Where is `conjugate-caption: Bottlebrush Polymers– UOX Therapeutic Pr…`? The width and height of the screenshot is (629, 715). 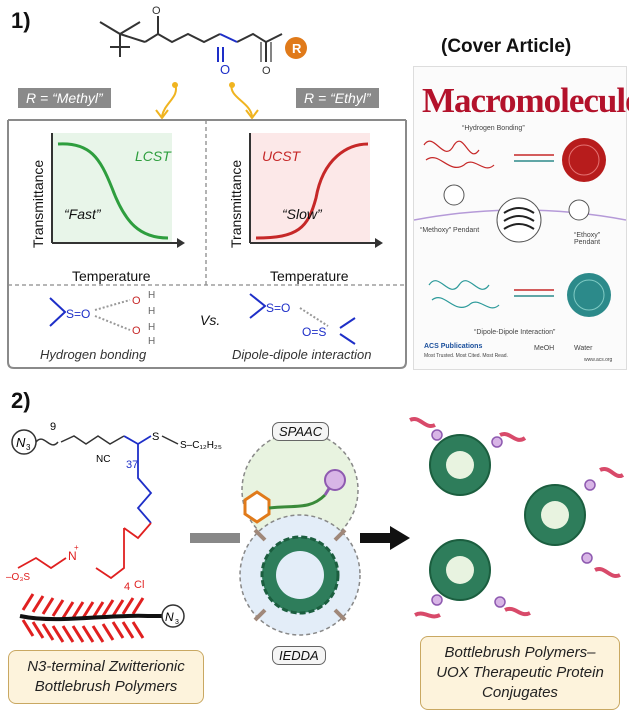 conjugate-caption: Bottlebrush Polymers– UOX Therapeutic Pr… is located at coordinates (520, 673).